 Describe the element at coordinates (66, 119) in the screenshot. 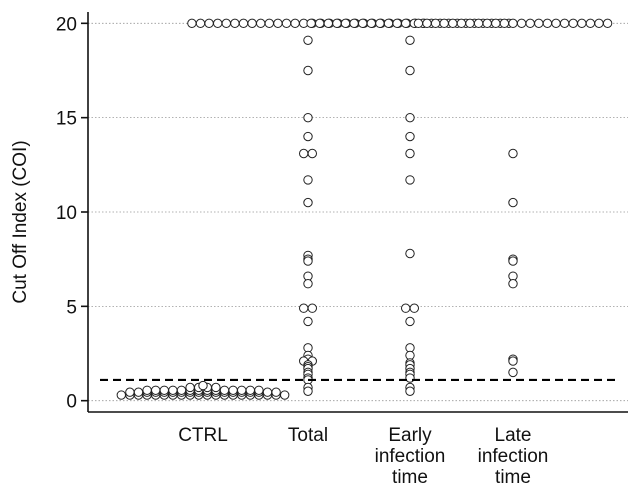

I see `y-tick-label: 15` at that location.